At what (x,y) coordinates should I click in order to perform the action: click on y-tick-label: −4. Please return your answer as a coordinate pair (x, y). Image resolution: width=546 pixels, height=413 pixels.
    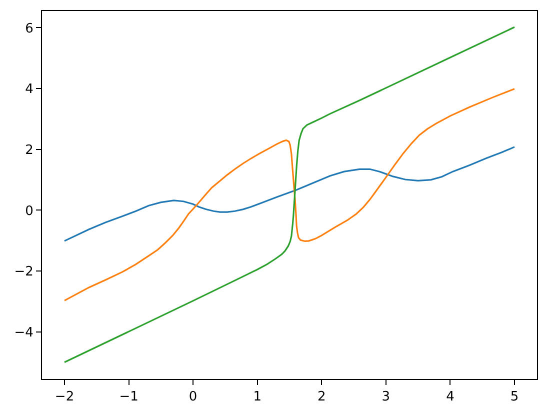
    Looking at the image, I should click on (24, 332).